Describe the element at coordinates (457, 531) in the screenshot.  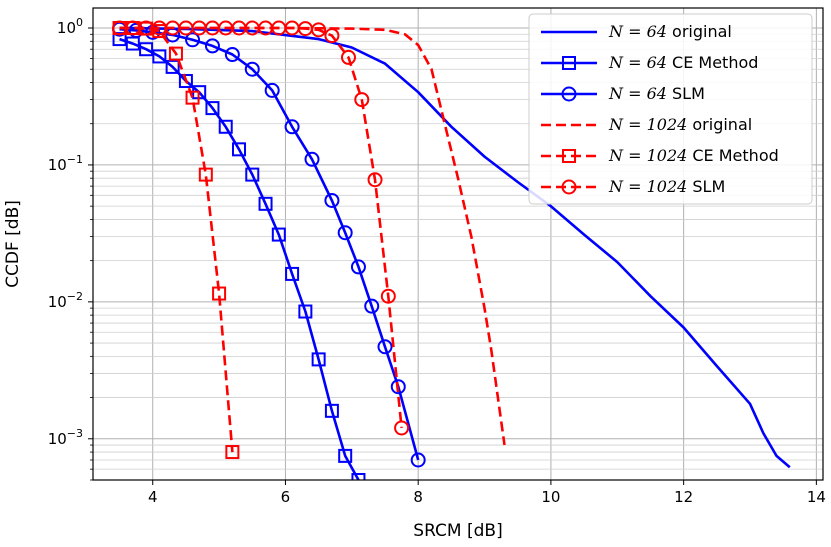
I see `x-axis-label: SRCM [dB]` at that location.